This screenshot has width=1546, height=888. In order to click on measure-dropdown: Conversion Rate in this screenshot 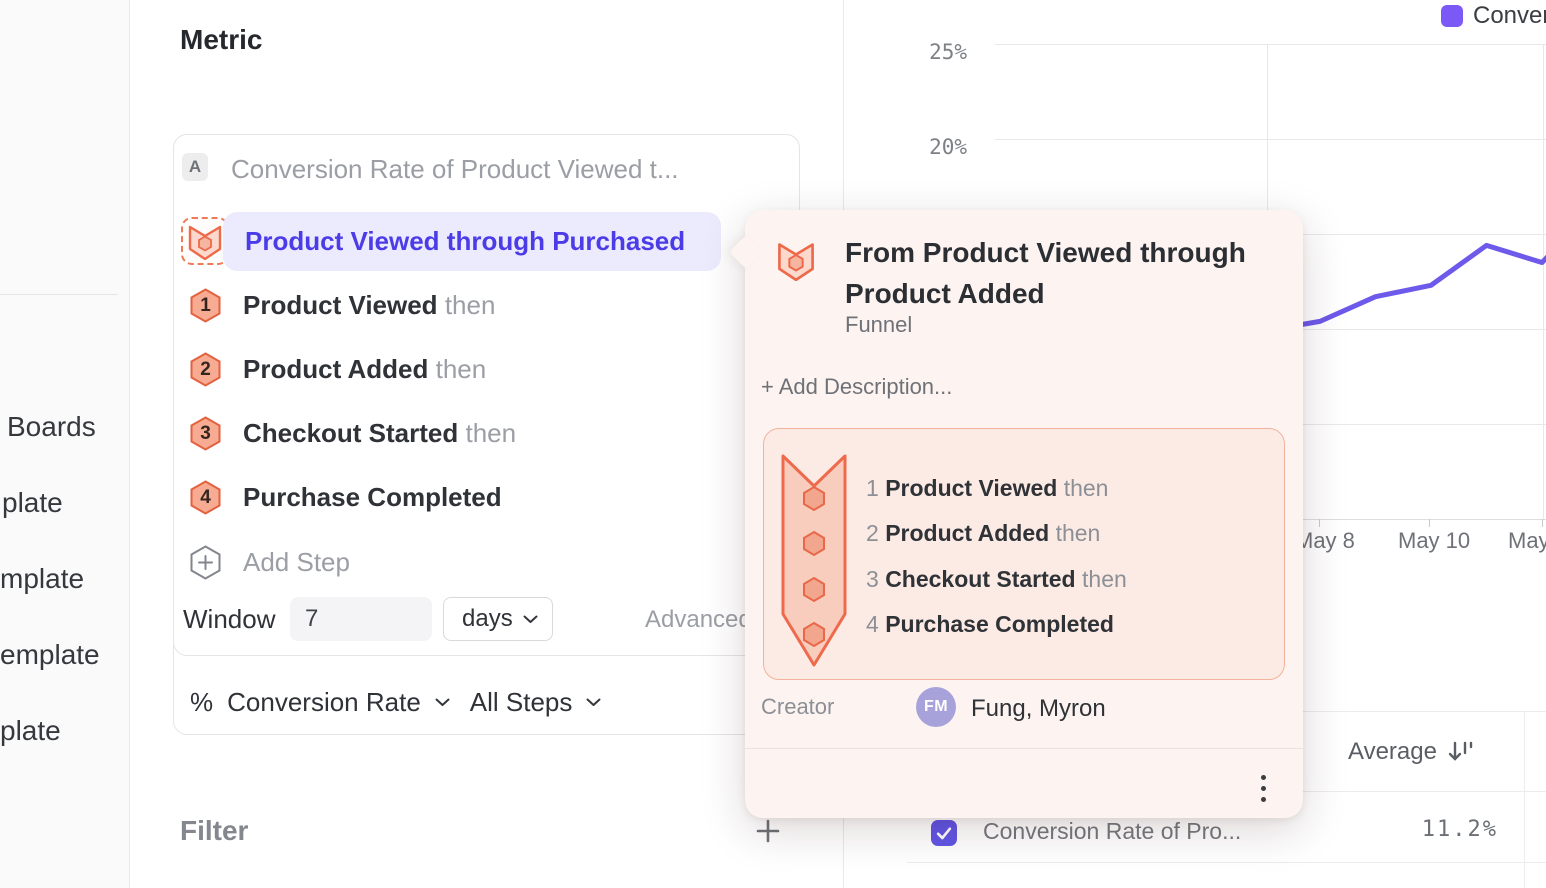, I will do `click(324, 702)`.